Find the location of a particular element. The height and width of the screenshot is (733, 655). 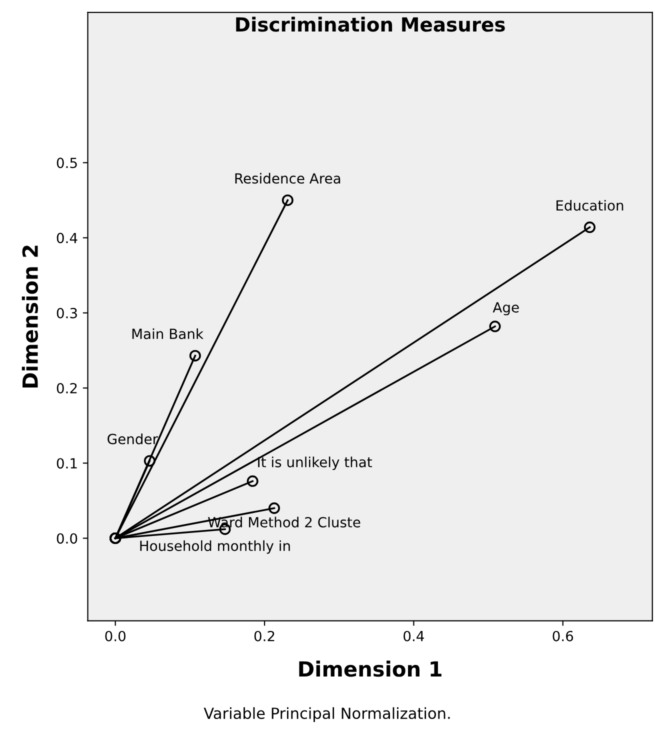

series-label: Residence Area is located at coordinates (287, 178).